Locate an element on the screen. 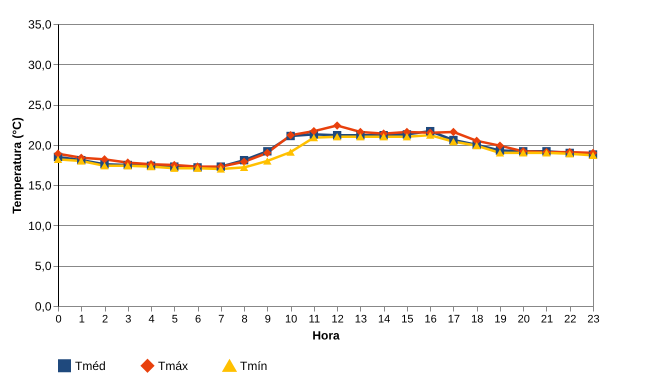 The image size is (650, 390). x-tick-label: 22 is located at coordinates (570, 320).